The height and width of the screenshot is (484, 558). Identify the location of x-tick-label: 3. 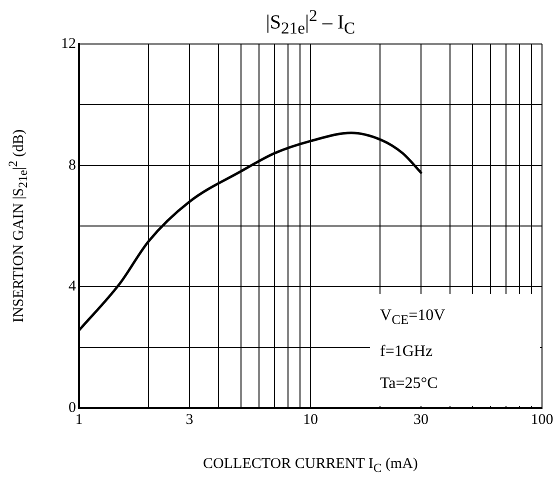
(190, 420).